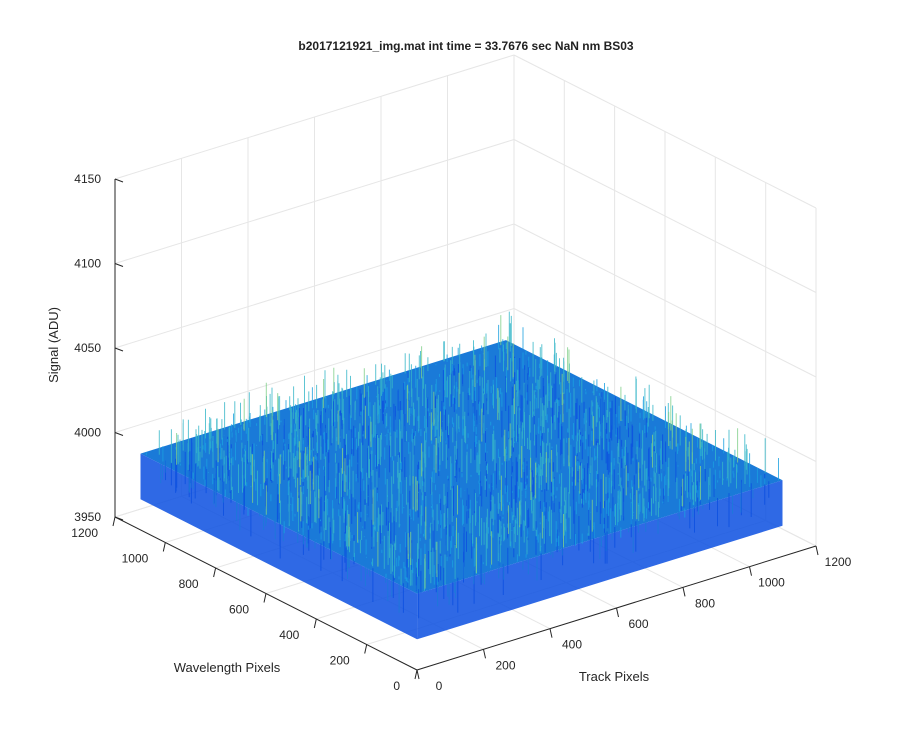 This screenshot has width=900, height=750. What do you see at coordinates (638, 624) in the screenshot?
I see `x-tick-label: 600` at bounding box center [638, 624].